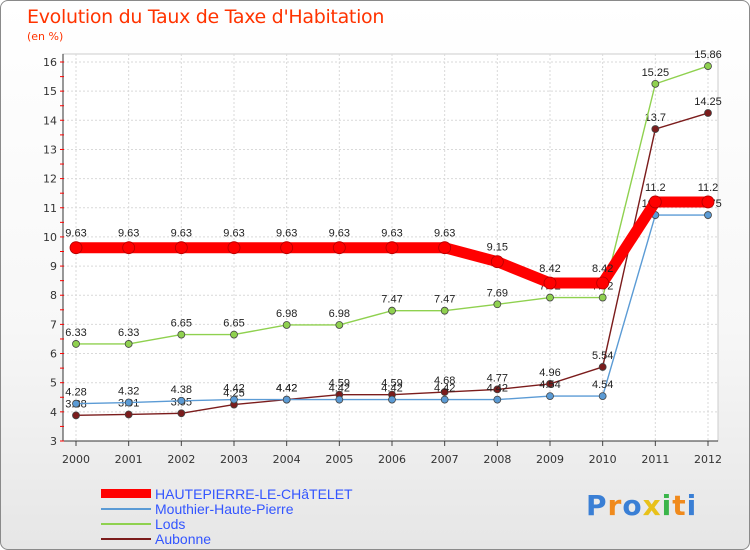  Describe the element at coordinates (641, 505) in the screenshot. I see `proxiti-logo: Proxiti` at that location.